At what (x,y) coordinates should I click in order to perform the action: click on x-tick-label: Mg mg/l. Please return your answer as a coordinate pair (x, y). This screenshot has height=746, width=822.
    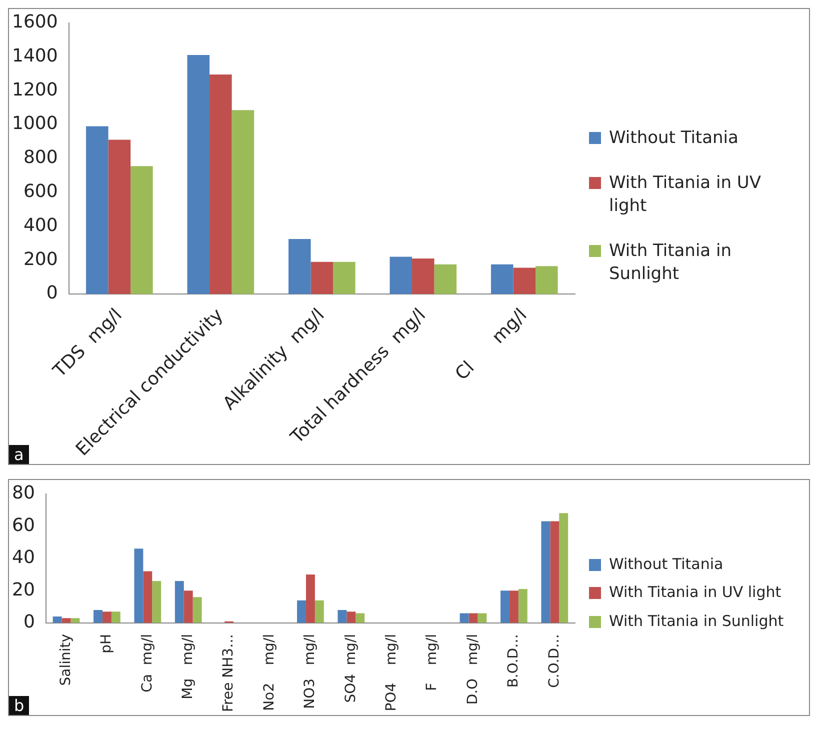
    Looking at the image, I should click on (188, 667).